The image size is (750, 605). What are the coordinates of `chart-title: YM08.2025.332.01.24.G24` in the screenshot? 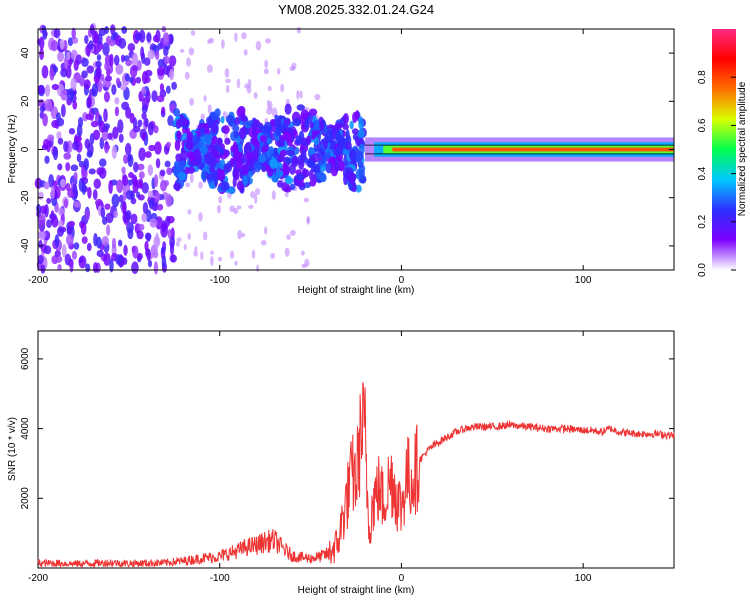 It's located at (356, 9).